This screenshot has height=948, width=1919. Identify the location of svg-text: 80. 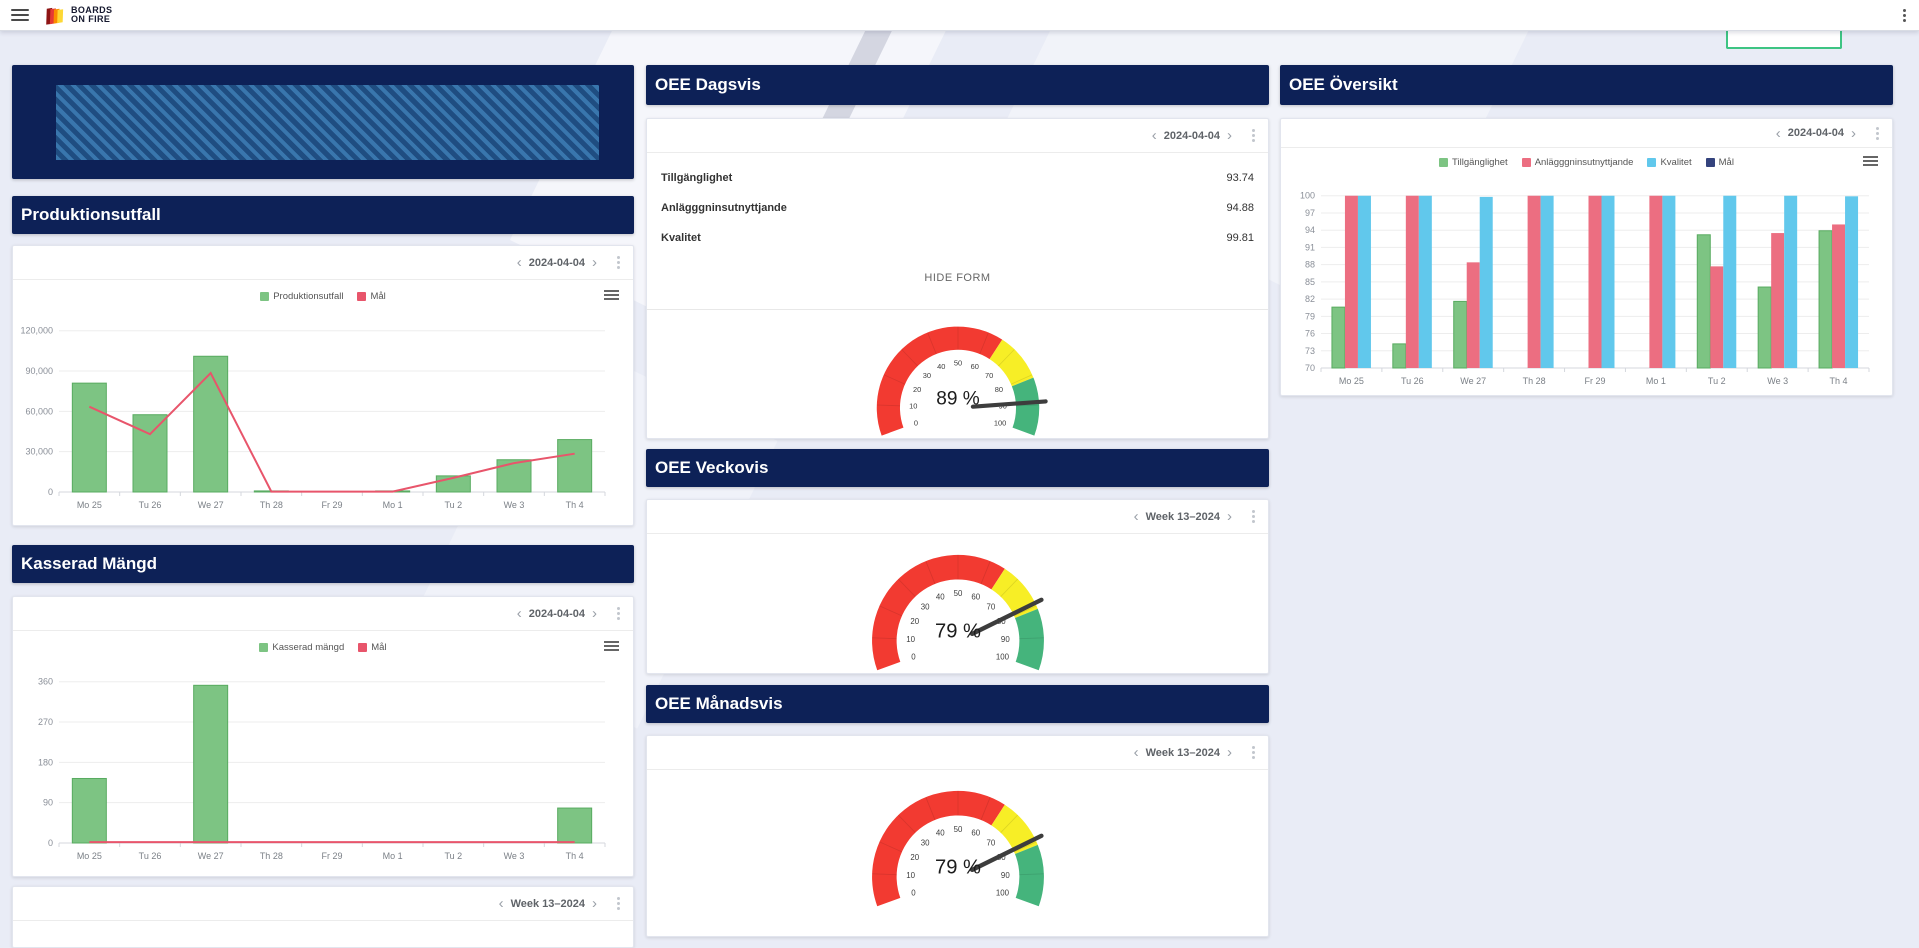
(998, 389).